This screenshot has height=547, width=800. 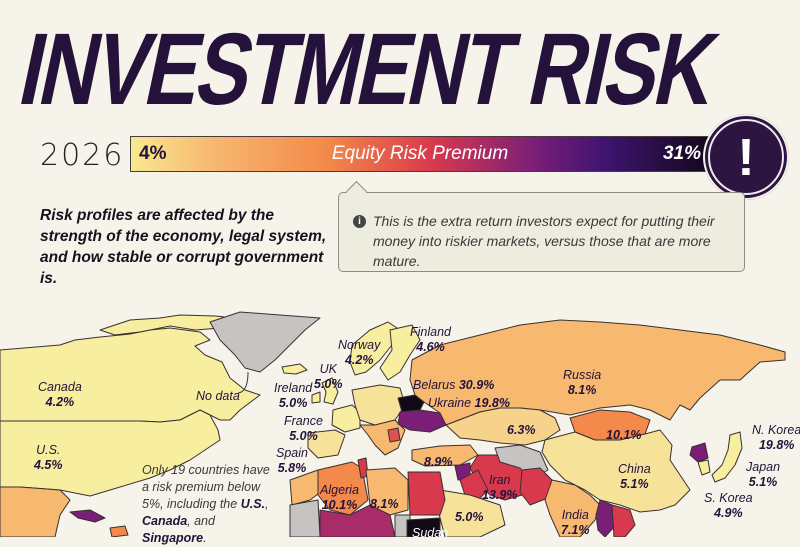 What do you see at coordinates (173, 538) in the screenshot?
I see `note-singapore: Singapore` at bounding box center [173, 538].